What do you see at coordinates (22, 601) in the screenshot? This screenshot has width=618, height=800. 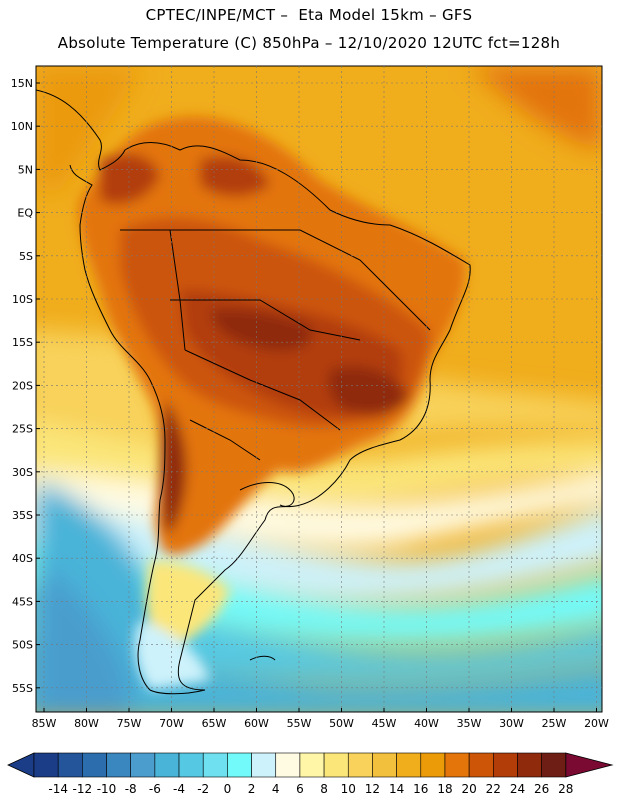 I see `lat-label: 45S` at bounding box center [22, 601].